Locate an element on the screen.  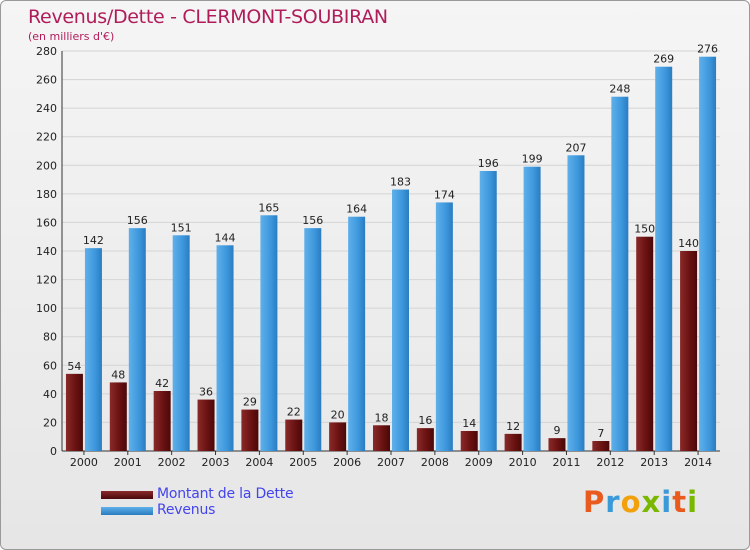
data-label-debt: 22 is located at coordinates (294, 412).